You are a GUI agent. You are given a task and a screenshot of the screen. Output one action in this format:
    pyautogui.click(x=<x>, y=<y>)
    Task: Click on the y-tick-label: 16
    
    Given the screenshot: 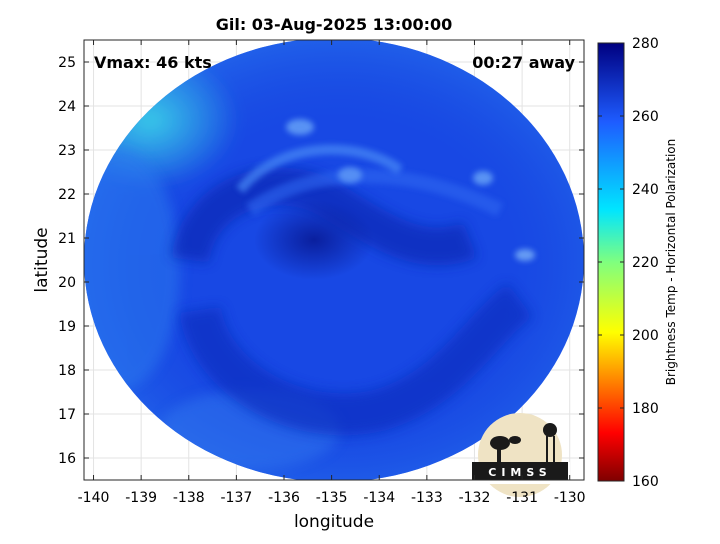 What is the action you would take?
    pyautogui.click(x=67, y=459)
    